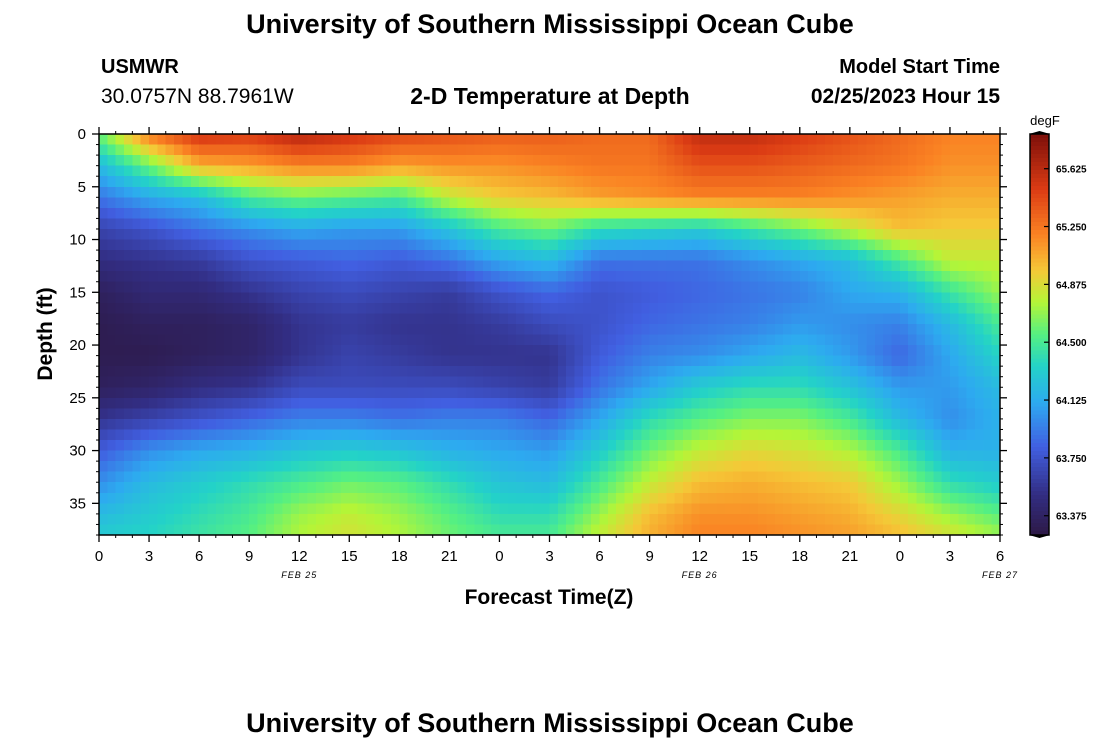 Image resolution: width=1100 pixels, height=750 pixels. Describe the element at coordinates (1000, 575) in the screenshot. I see `date-label: FEB 27` at that location.